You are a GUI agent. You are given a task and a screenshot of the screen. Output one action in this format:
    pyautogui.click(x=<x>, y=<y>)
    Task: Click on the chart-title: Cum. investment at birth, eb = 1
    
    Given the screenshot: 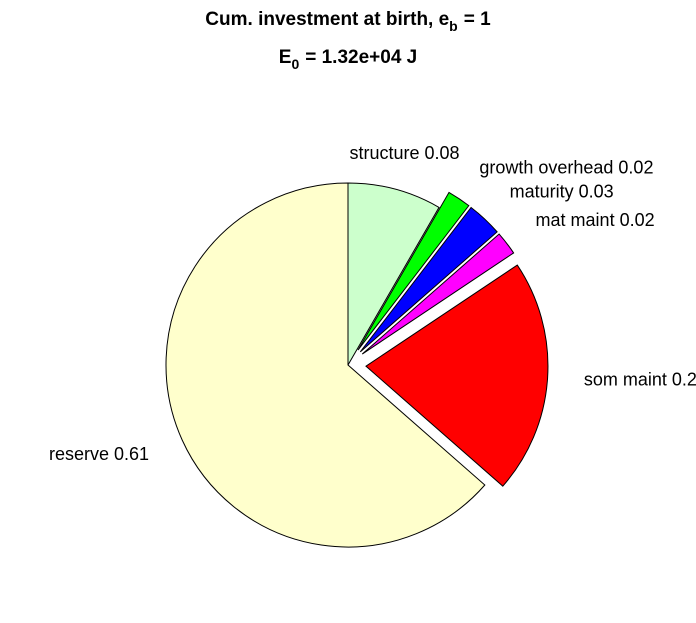 What is the action you would take?
    pyautogui.click(x=348, y=21)
    